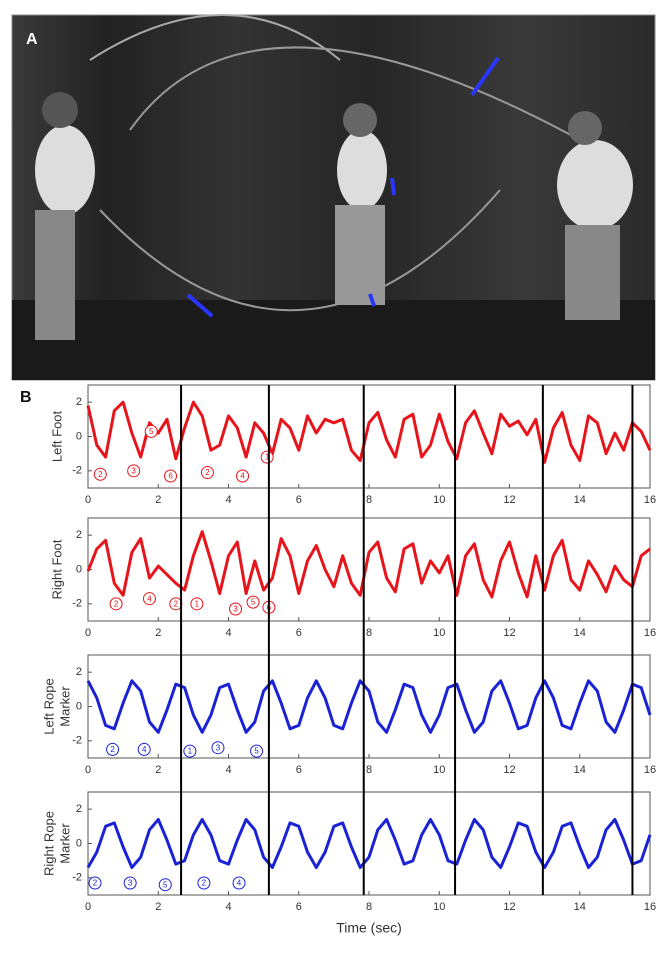 Image resolution: width=667 pixels, height=956 pixels. What do you see at coordinates (26, 397) in the screenshot?
I see `panel-label: B` at bounding box center [26, 397].